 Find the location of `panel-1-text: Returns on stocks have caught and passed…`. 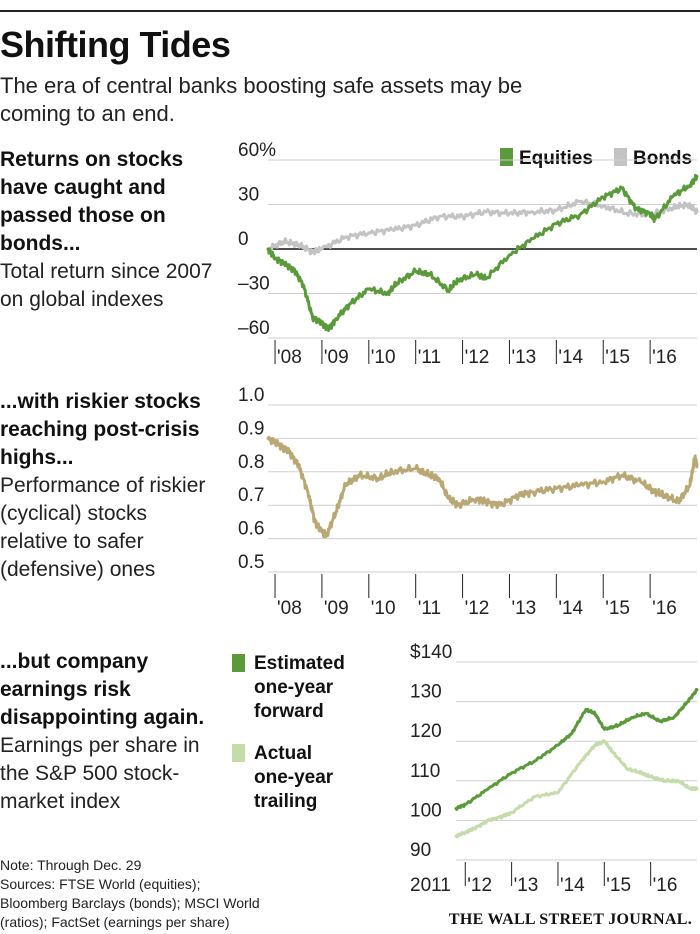

panel-1-text: Returns on stocks have caught and passed… is located at coordinates (107, 230).